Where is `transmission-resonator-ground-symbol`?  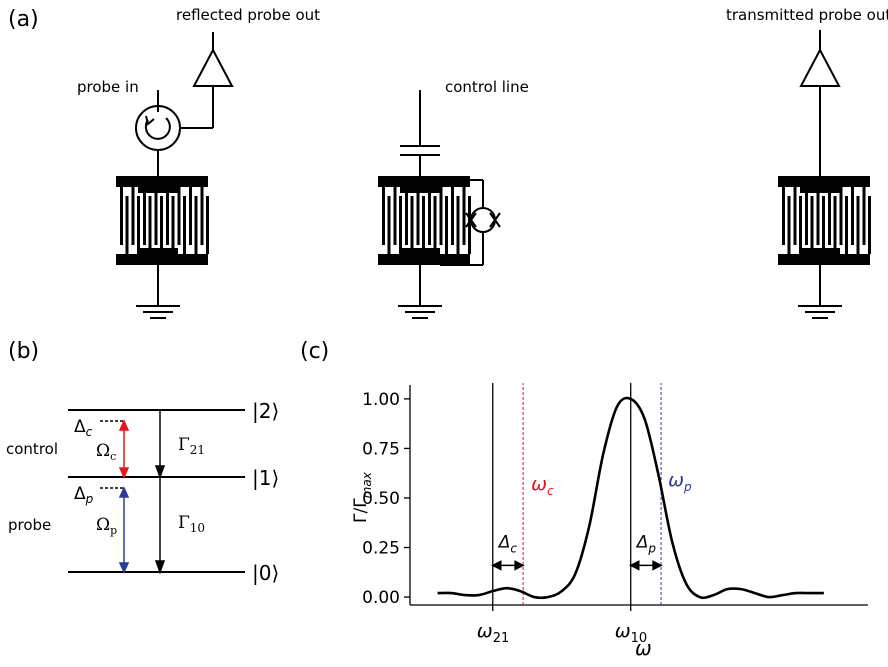
transmission-resonator-ground-symbol is located at coordinates (820, 291).